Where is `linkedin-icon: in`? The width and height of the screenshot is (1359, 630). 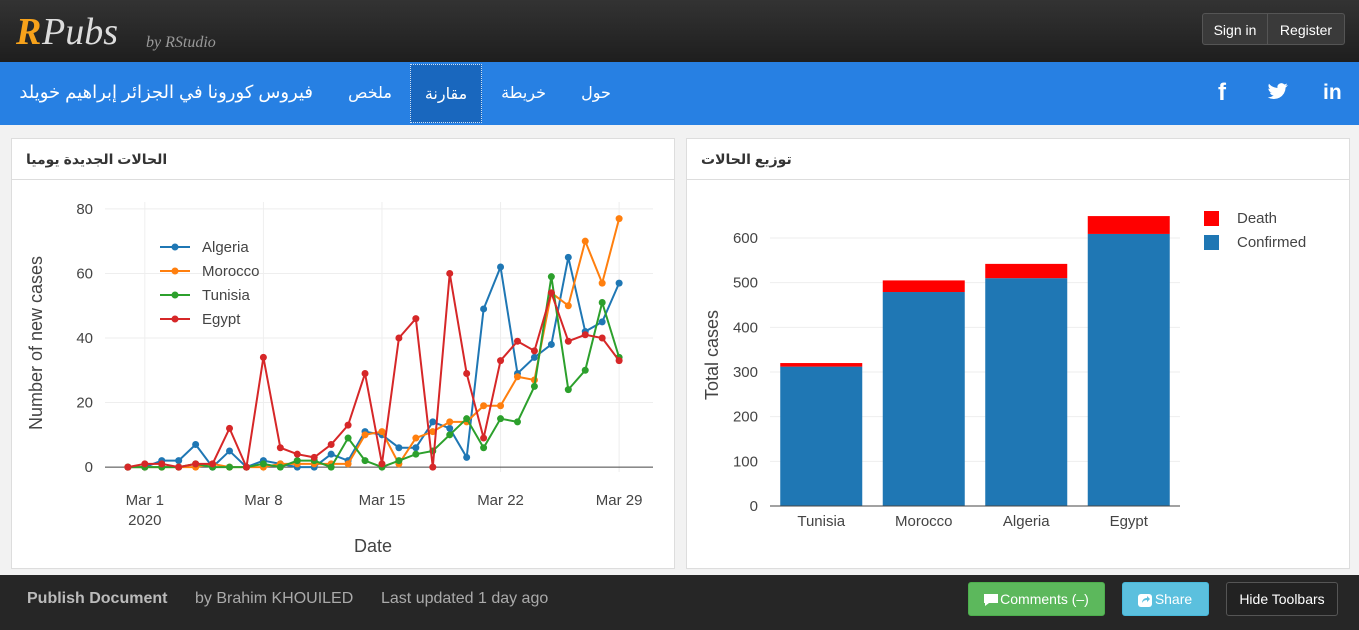
linkedin-icon: in is located at coordinates (1332, 92).